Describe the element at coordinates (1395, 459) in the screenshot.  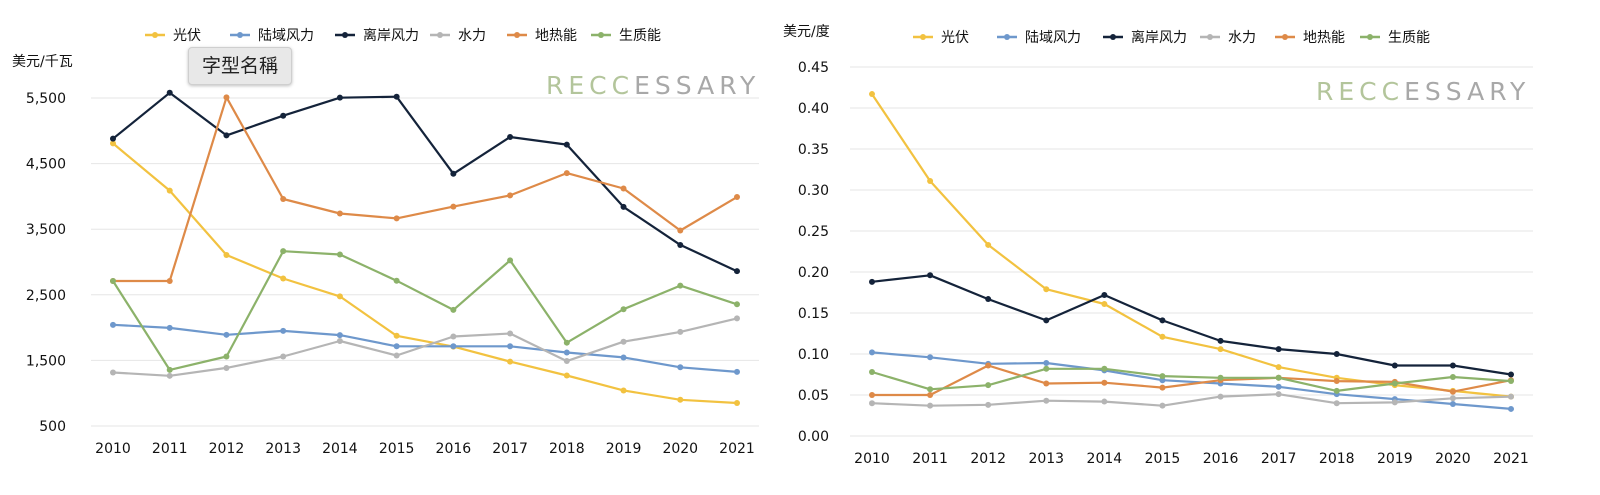
I see `x-tick-label: 2019` at that location.